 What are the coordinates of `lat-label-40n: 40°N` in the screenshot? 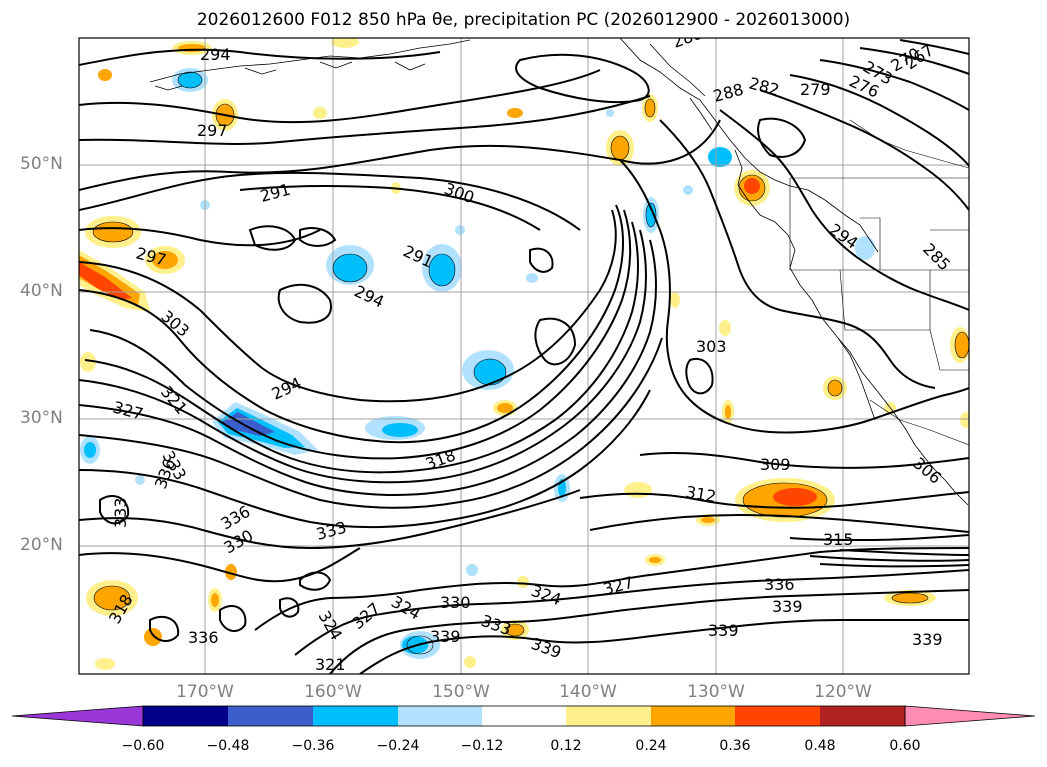 It's located at (41, 291).